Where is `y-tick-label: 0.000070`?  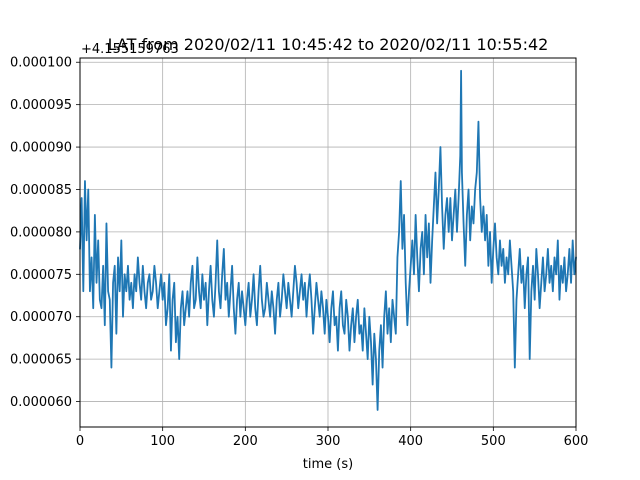 y-tick-label: 0.000070 is located at coordinates (41, 317).